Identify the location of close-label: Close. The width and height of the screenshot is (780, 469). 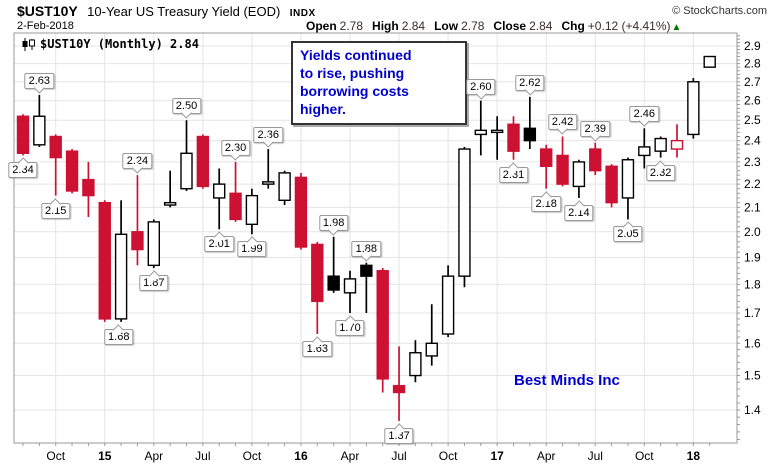
(510, 26).